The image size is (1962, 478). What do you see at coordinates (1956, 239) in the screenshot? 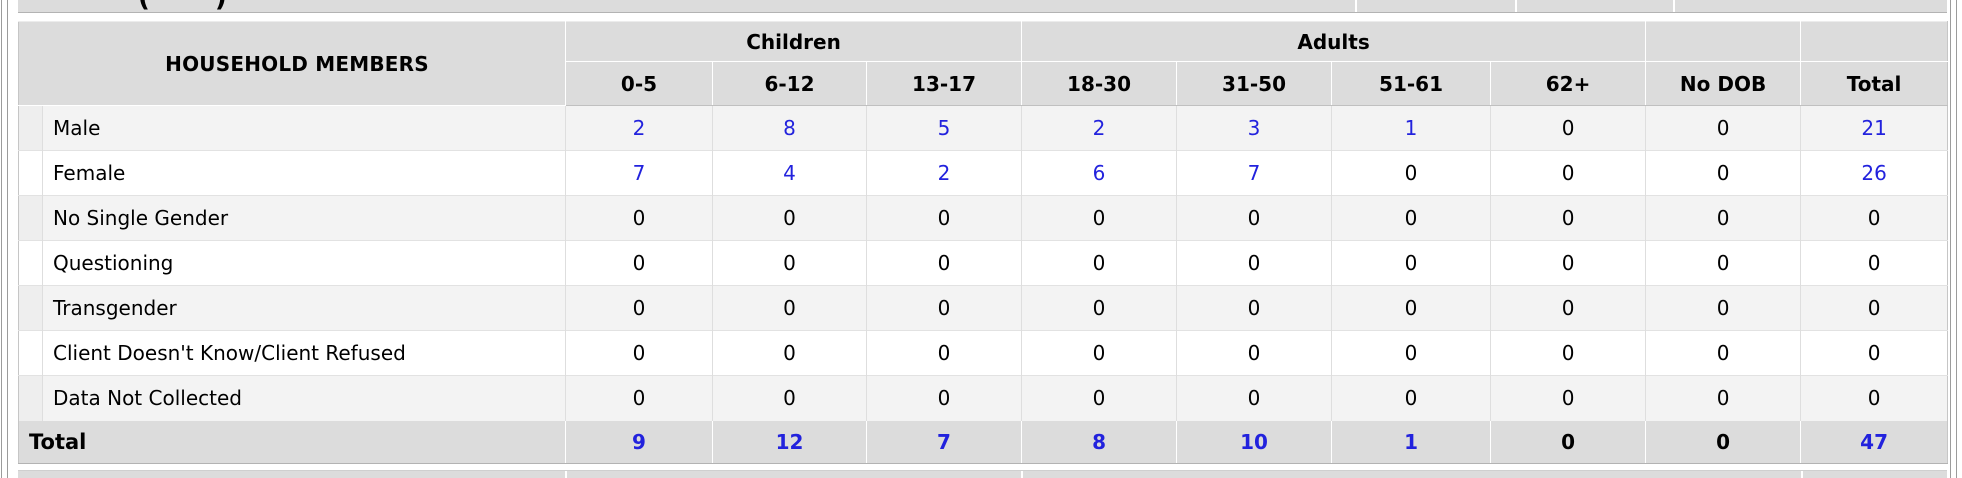
I see `frame-border-right-outer` at bounding box center [1956, 239].